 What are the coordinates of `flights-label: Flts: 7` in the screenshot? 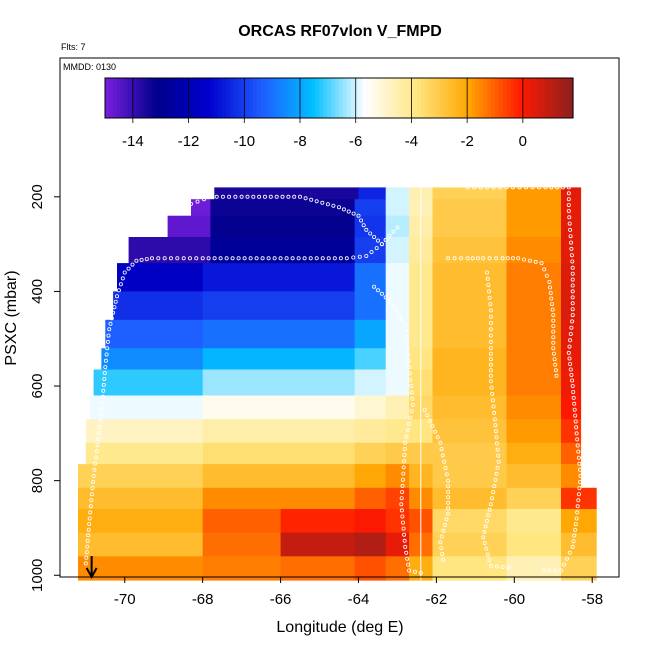 It's located at (73, 47).